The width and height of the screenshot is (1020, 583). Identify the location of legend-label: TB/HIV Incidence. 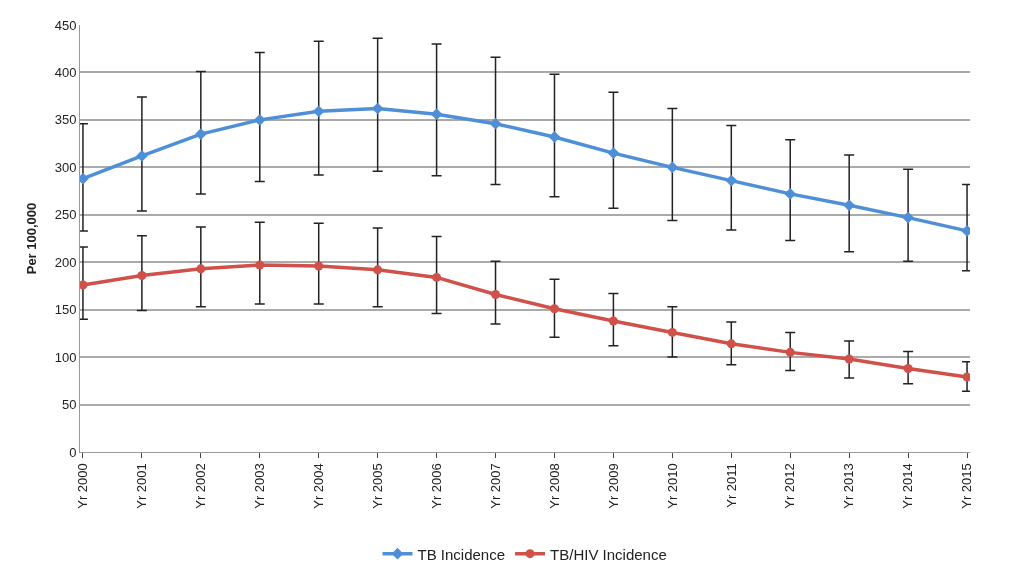
(608, 554).